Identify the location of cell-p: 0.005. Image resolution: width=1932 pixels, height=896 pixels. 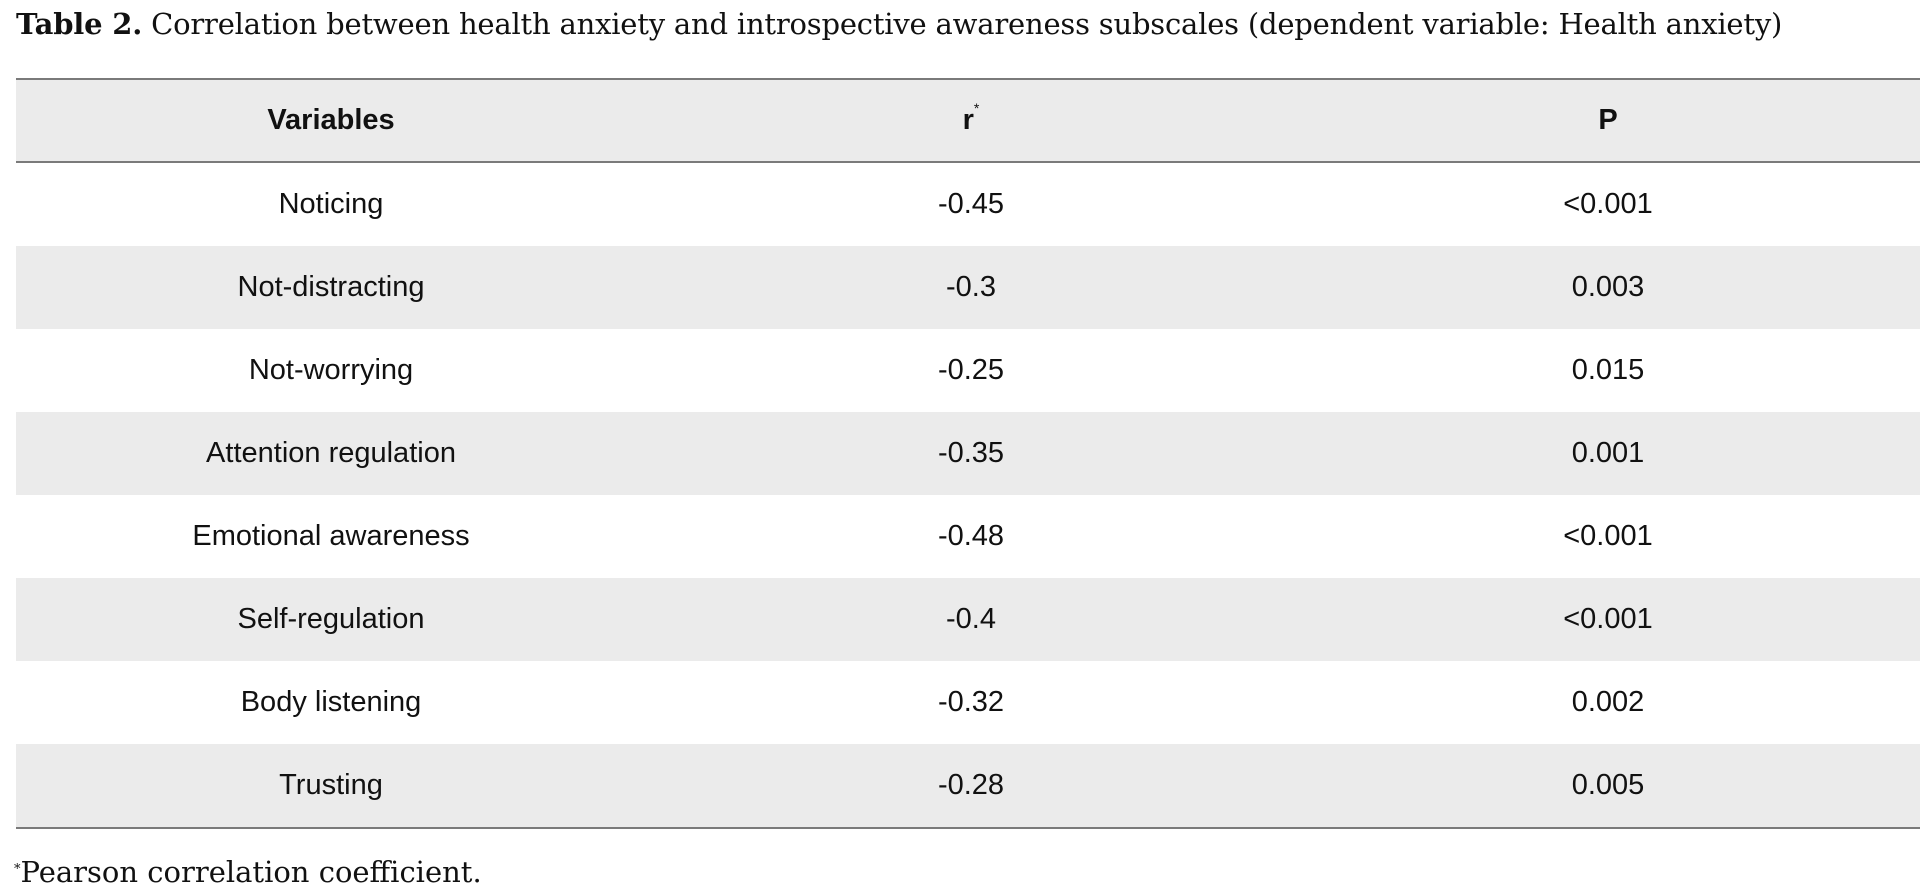
(1608, 785).